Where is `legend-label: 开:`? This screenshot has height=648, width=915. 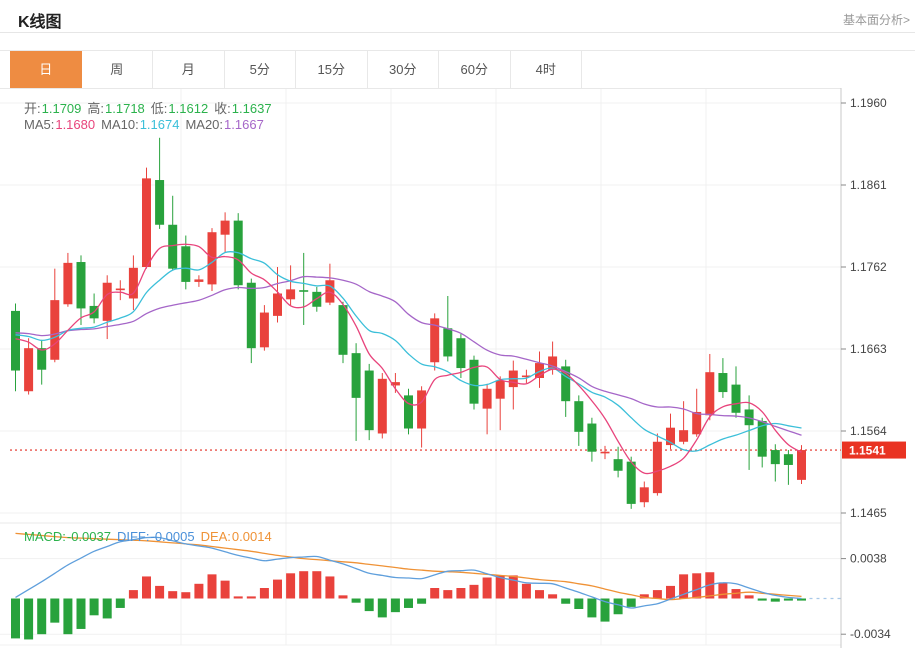
legend-label: 开: is located at coordinates (32, 108).